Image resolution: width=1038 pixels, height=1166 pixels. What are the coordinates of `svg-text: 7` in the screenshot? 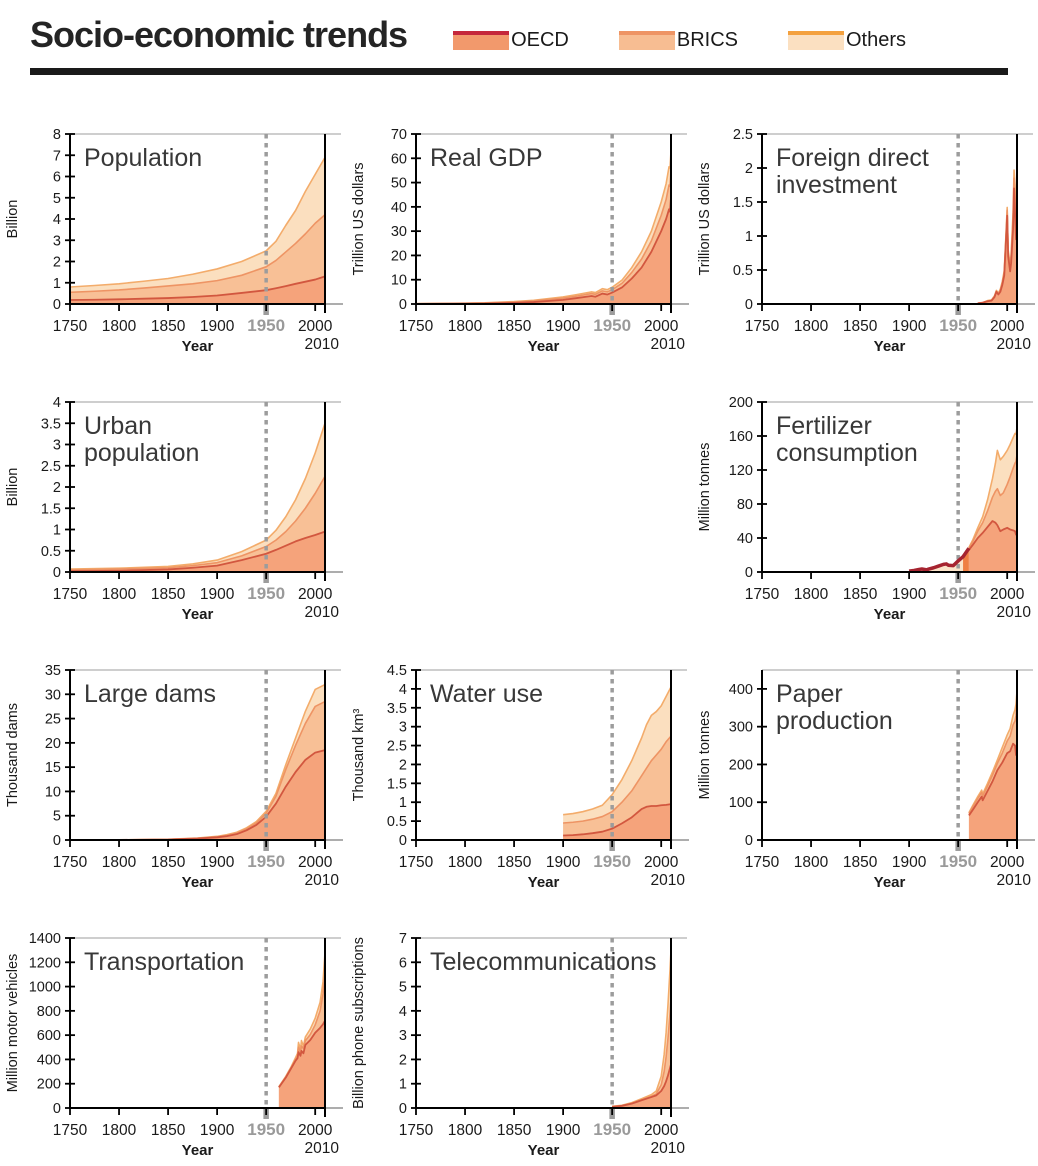 It's located at (403, 939).